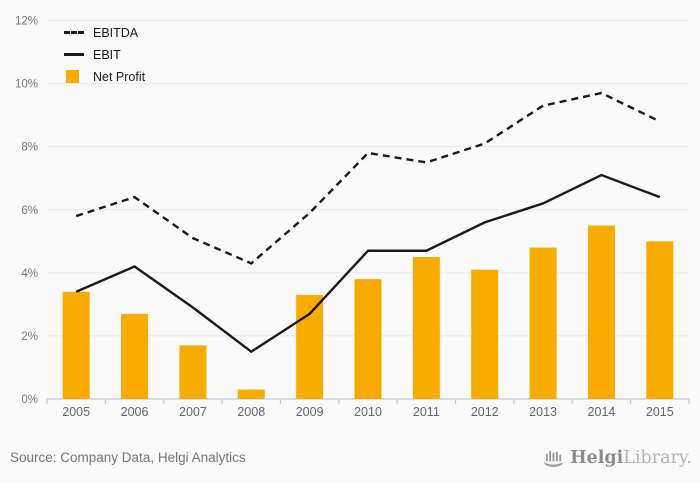 Image resolution: width=700 pixels, height=483 pixels. Describe the element at coordinates (193, 412) in the screenshot. I see `x-tick-label-2007: 2007` at that location.